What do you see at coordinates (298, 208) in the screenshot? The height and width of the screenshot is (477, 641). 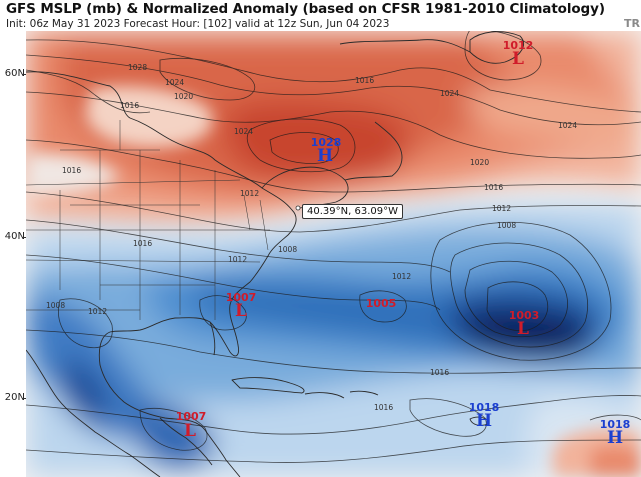 I see `cursor-marker` at bounding box center [298, 208].